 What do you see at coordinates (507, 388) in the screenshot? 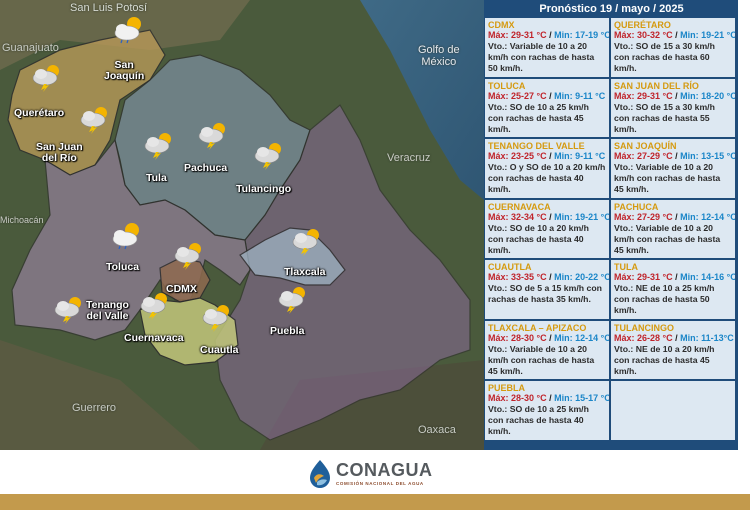
I see `forecast-city: PUEBLA` at bounding box center [507, 388].